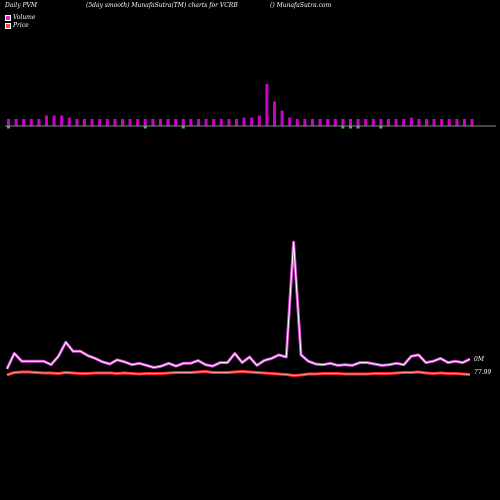 The width and height of the screenshot is (500, 500). I want to click on legend-volume-label: Volume, so click(24, 17).